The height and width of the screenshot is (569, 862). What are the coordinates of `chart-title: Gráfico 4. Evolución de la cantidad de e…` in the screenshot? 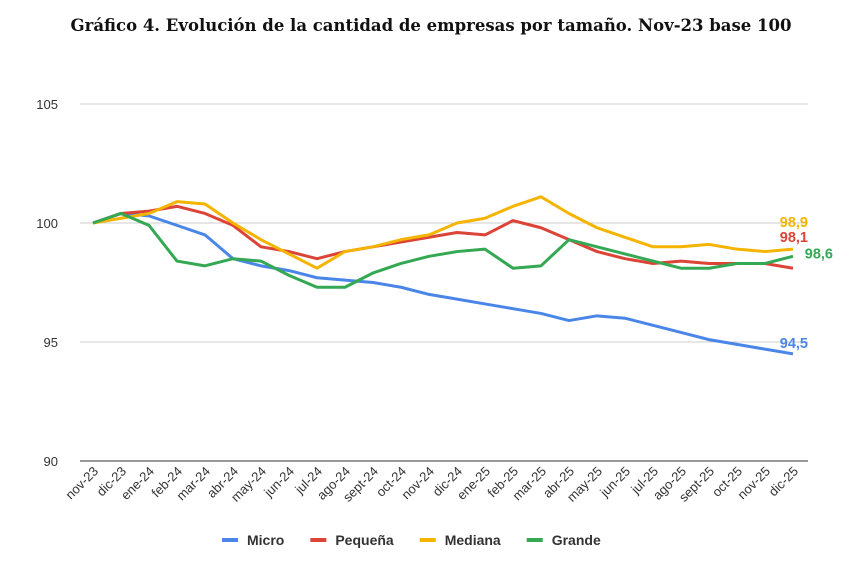 It's located at (431, 25).